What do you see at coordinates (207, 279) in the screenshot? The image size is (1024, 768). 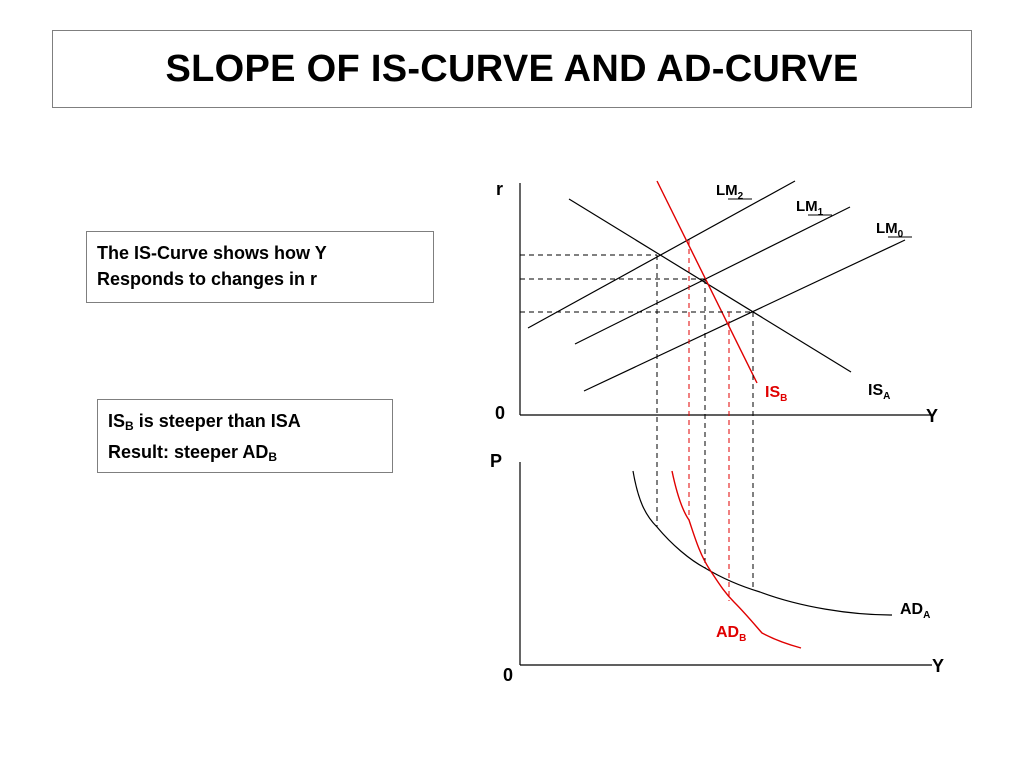 I see `is-curve-note-line-2: Responds to changes in r` at bounding box center [207, 279].